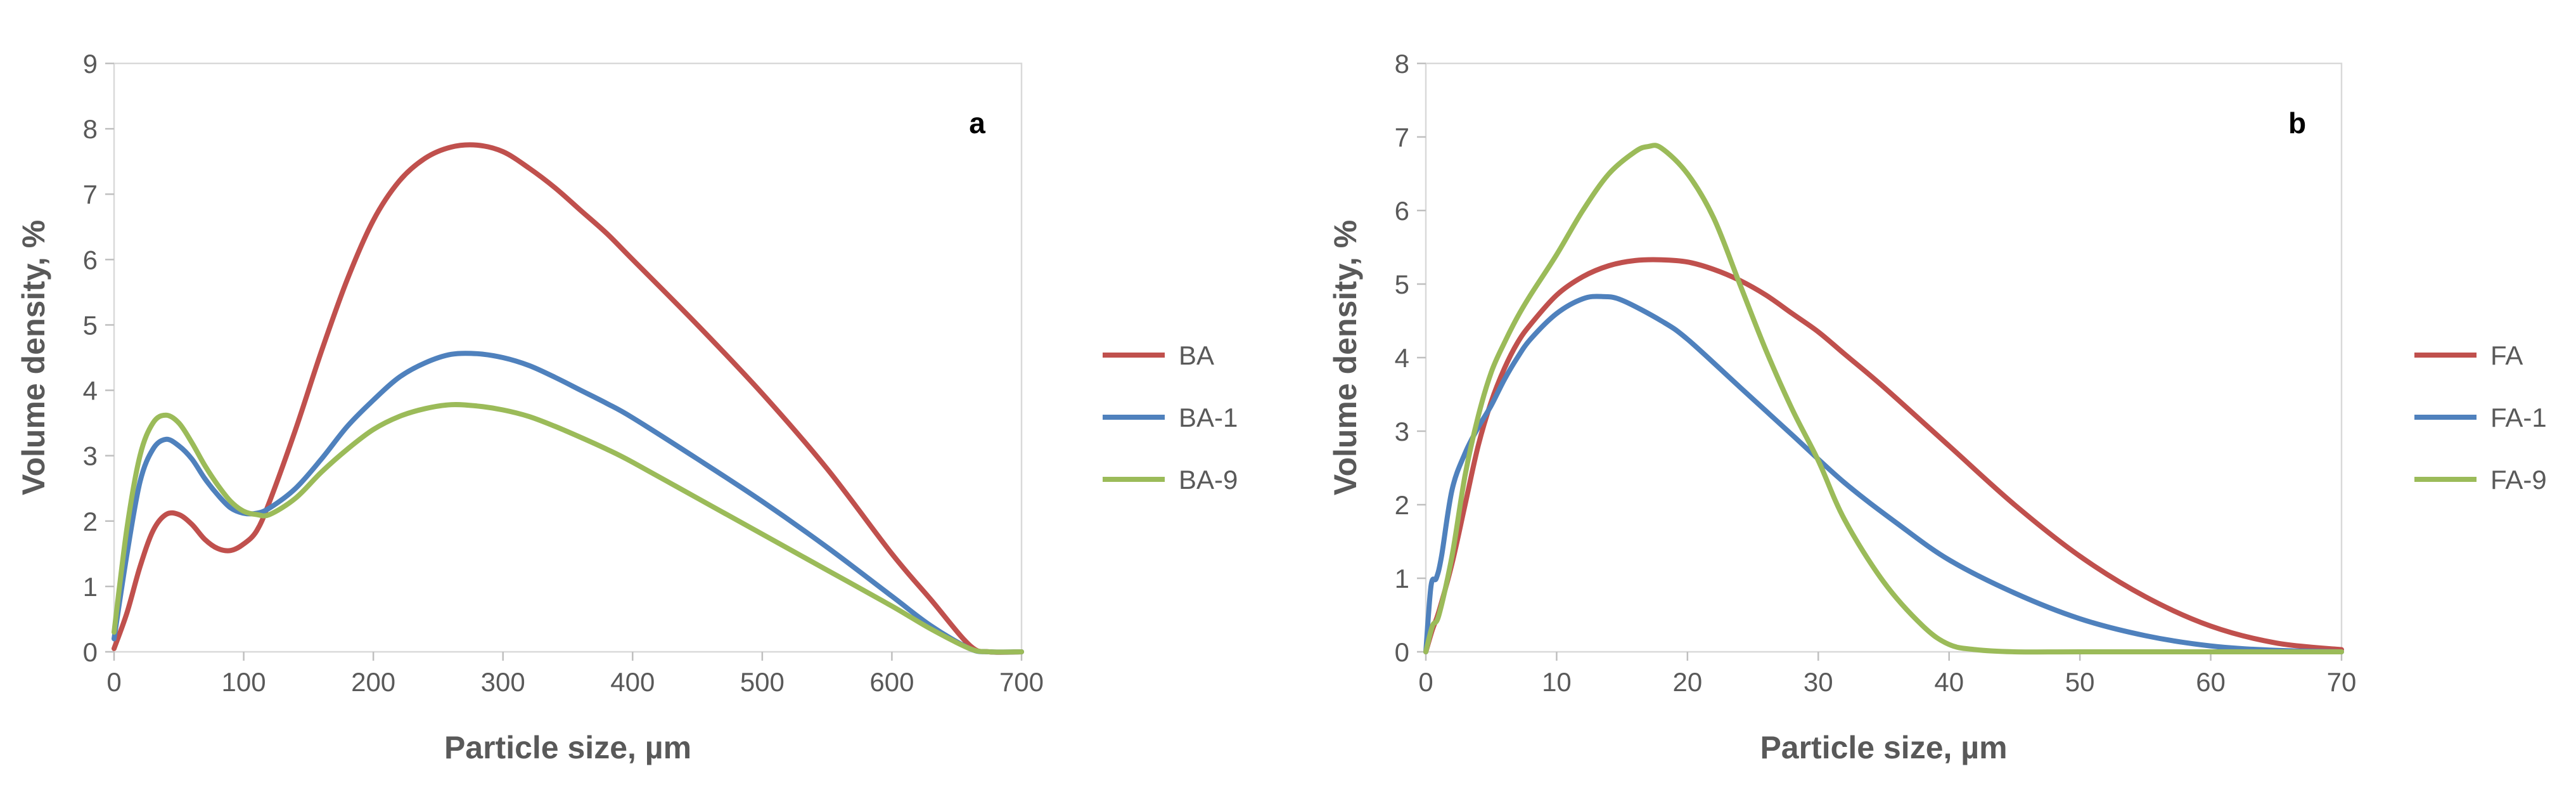 This screenshot has height=804, width=2576. I want to click on legend-label-ba-1: BA-1, so click(1208, 418).